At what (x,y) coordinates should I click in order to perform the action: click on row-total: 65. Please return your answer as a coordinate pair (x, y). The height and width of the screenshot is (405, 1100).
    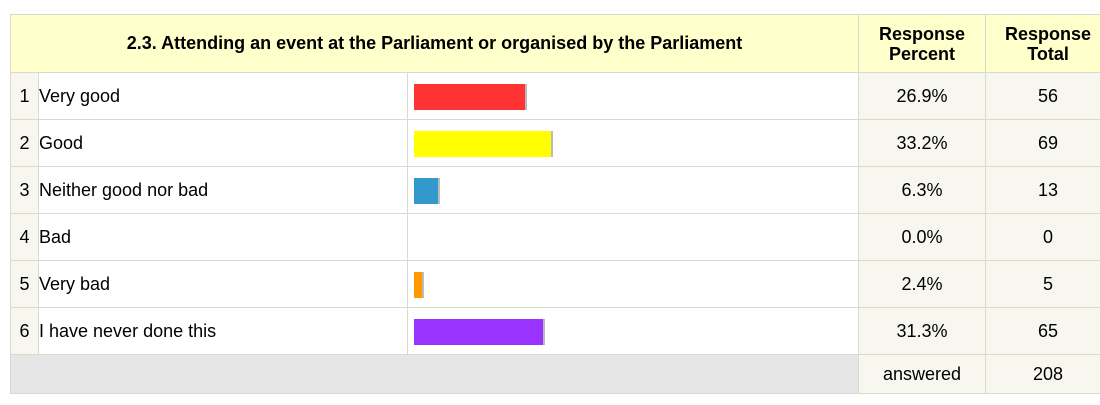
    Looking at the image, I should click on (1042, 331).